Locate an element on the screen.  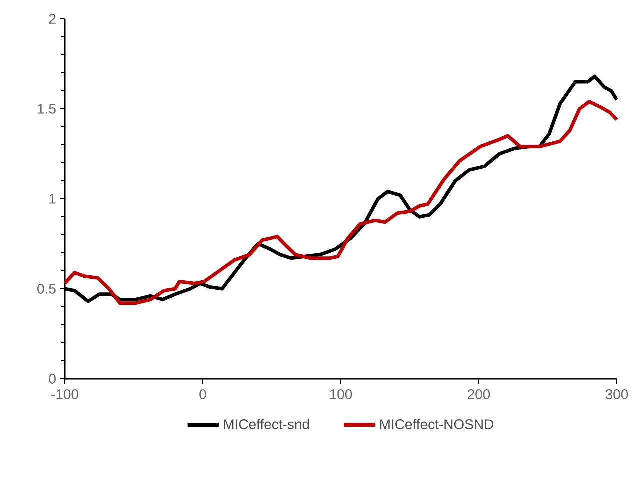
y-tick-label: 1.5 is located at coordinates (47, 109).